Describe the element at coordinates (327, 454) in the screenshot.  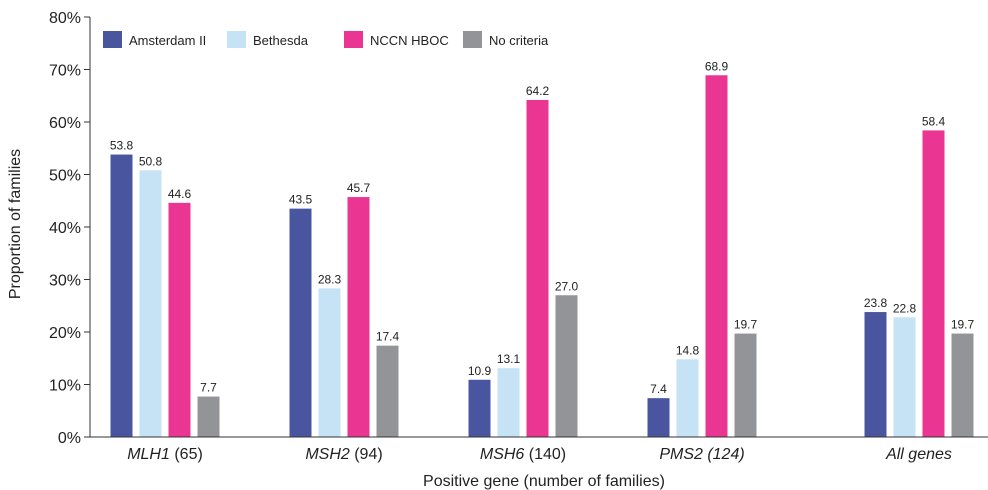
I see `category-gene: MSH2` at that location.